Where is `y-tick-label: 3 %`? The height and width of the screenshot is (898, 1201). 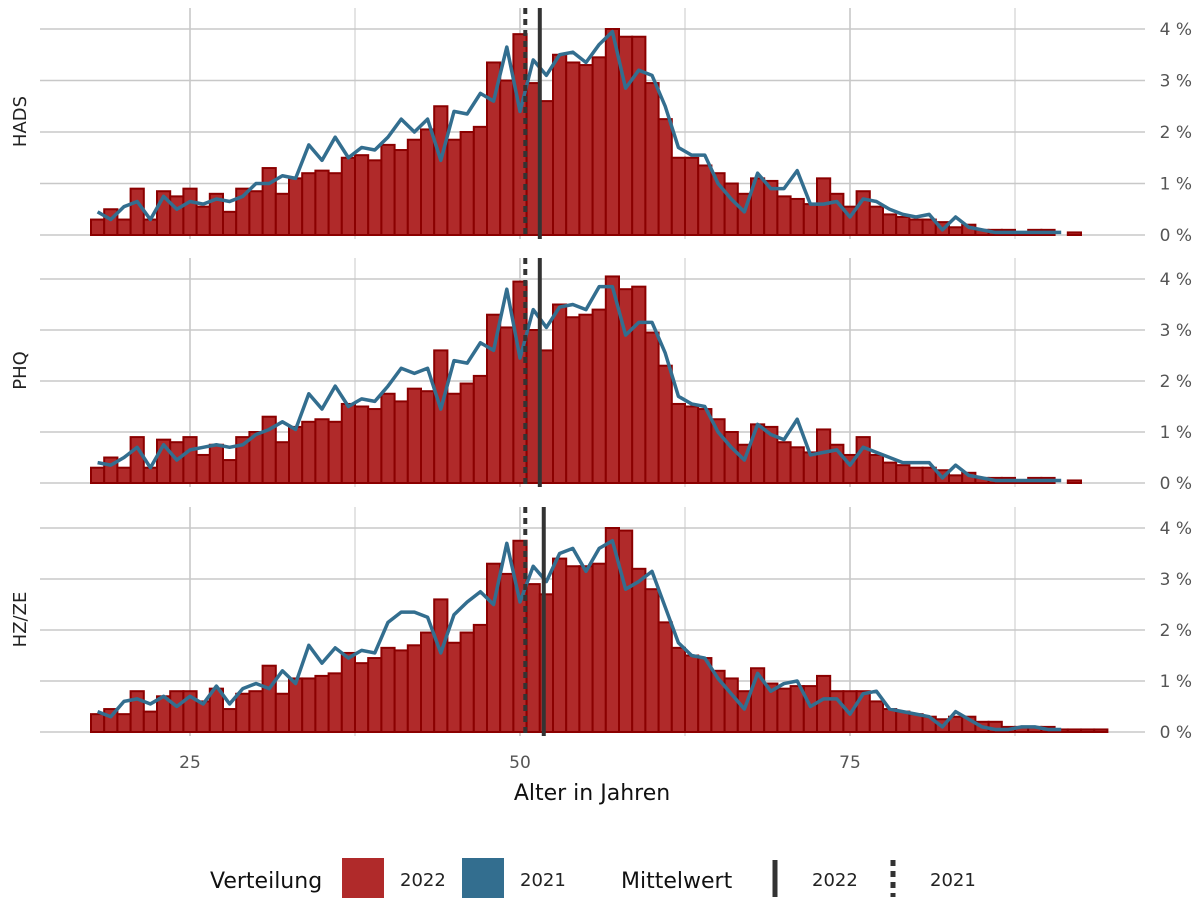 y-tick-label: 3 % is located at coordinates (1176, 82).